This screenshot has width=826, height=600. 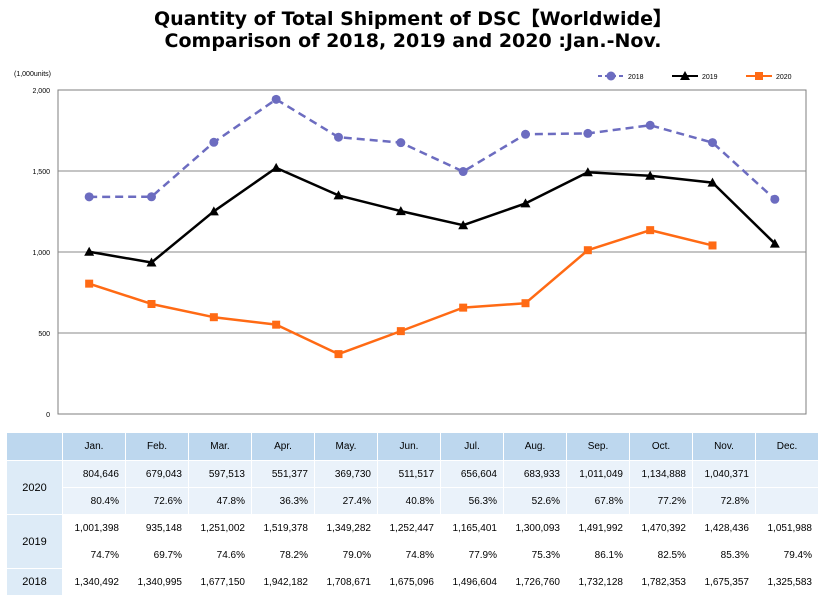 I want to click on quantity-cell: 804,646, so click(x=94, y=474).